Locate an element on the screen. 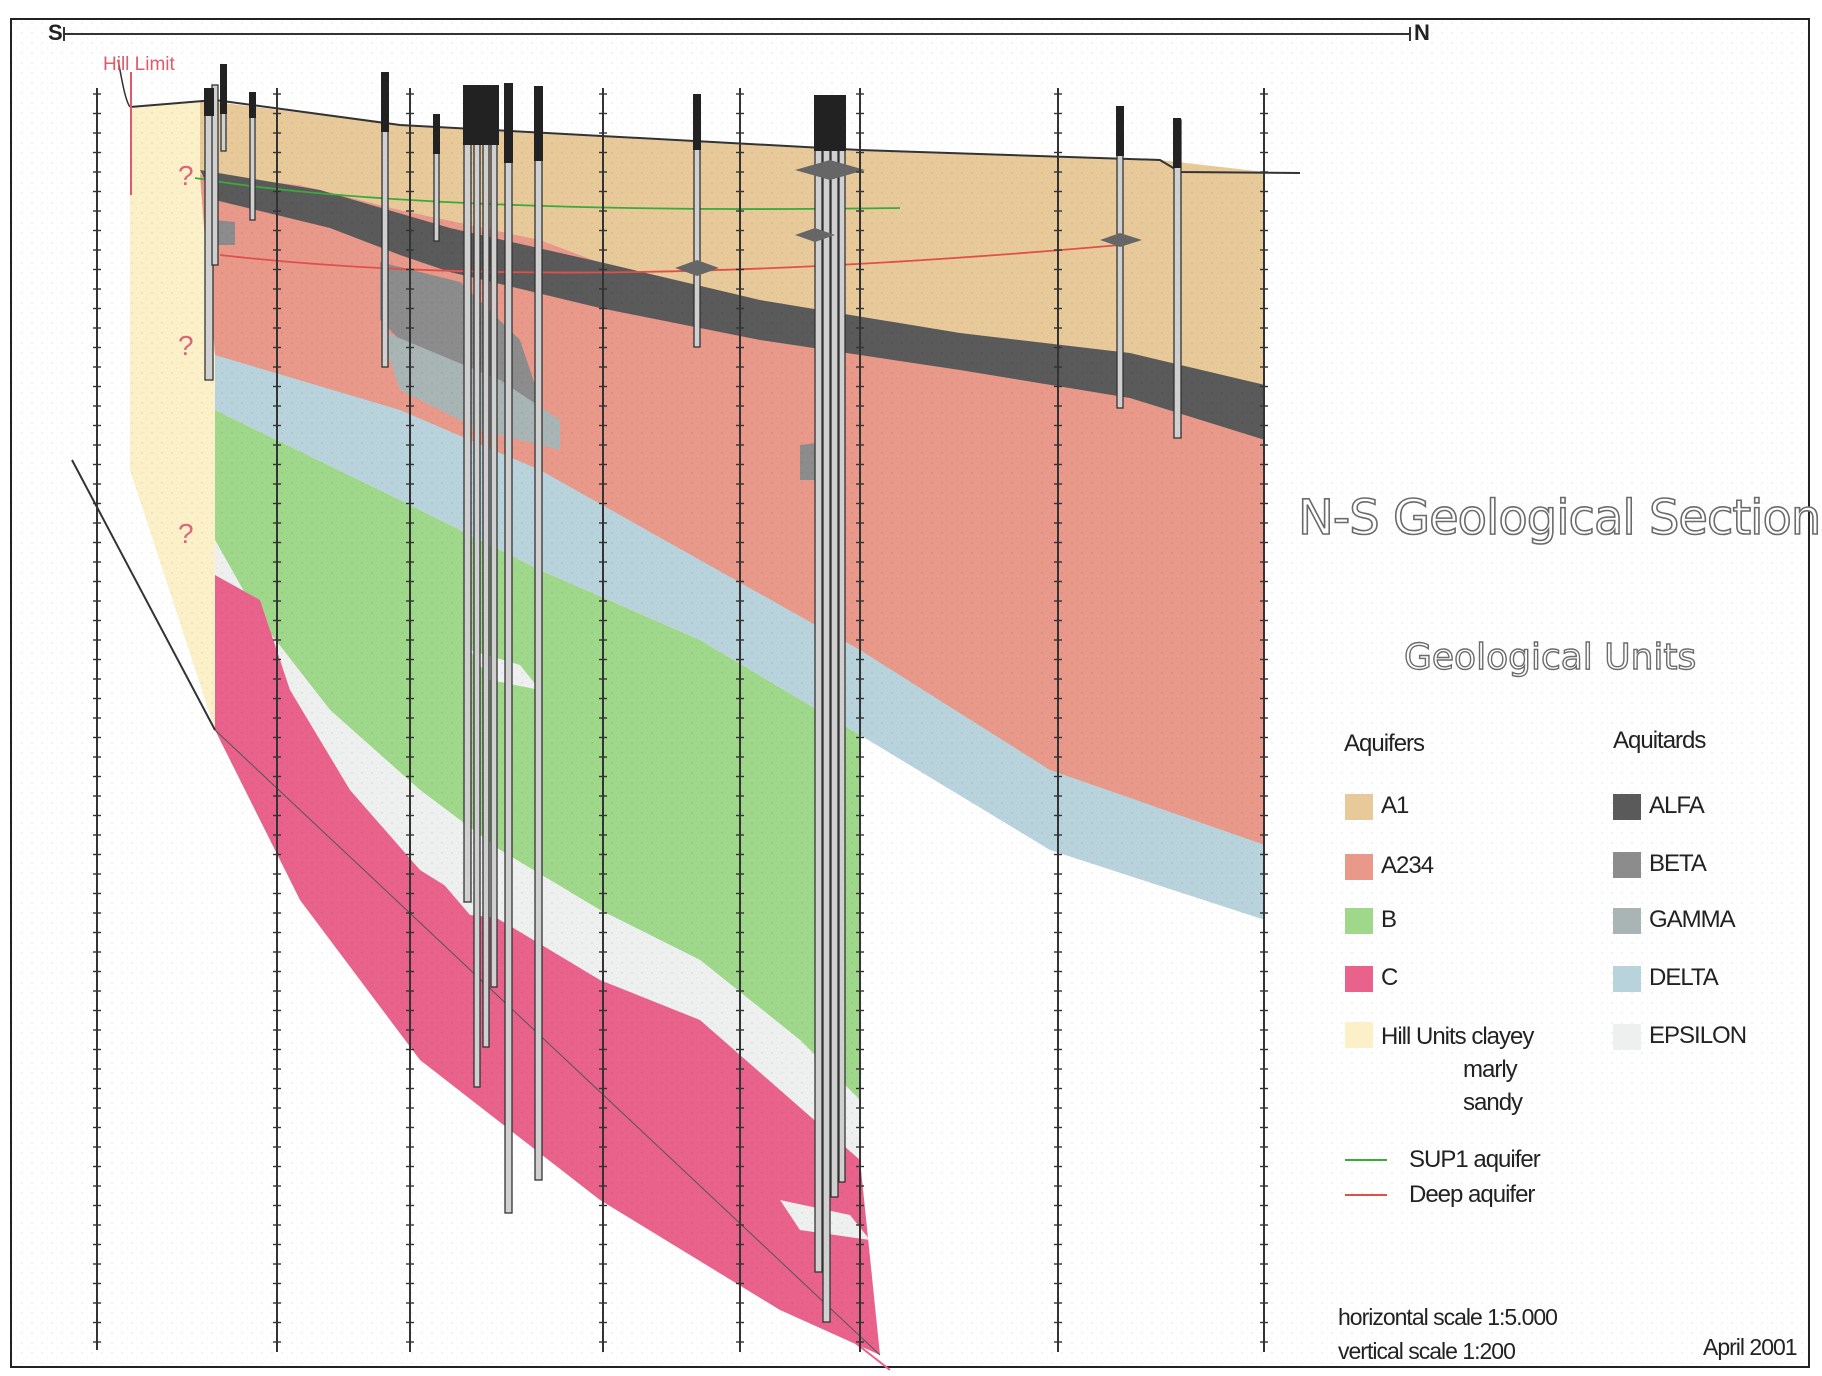 The image size is (1822, 1376). section-title: N-S Geological Section is located at coordinates (1559, 518).